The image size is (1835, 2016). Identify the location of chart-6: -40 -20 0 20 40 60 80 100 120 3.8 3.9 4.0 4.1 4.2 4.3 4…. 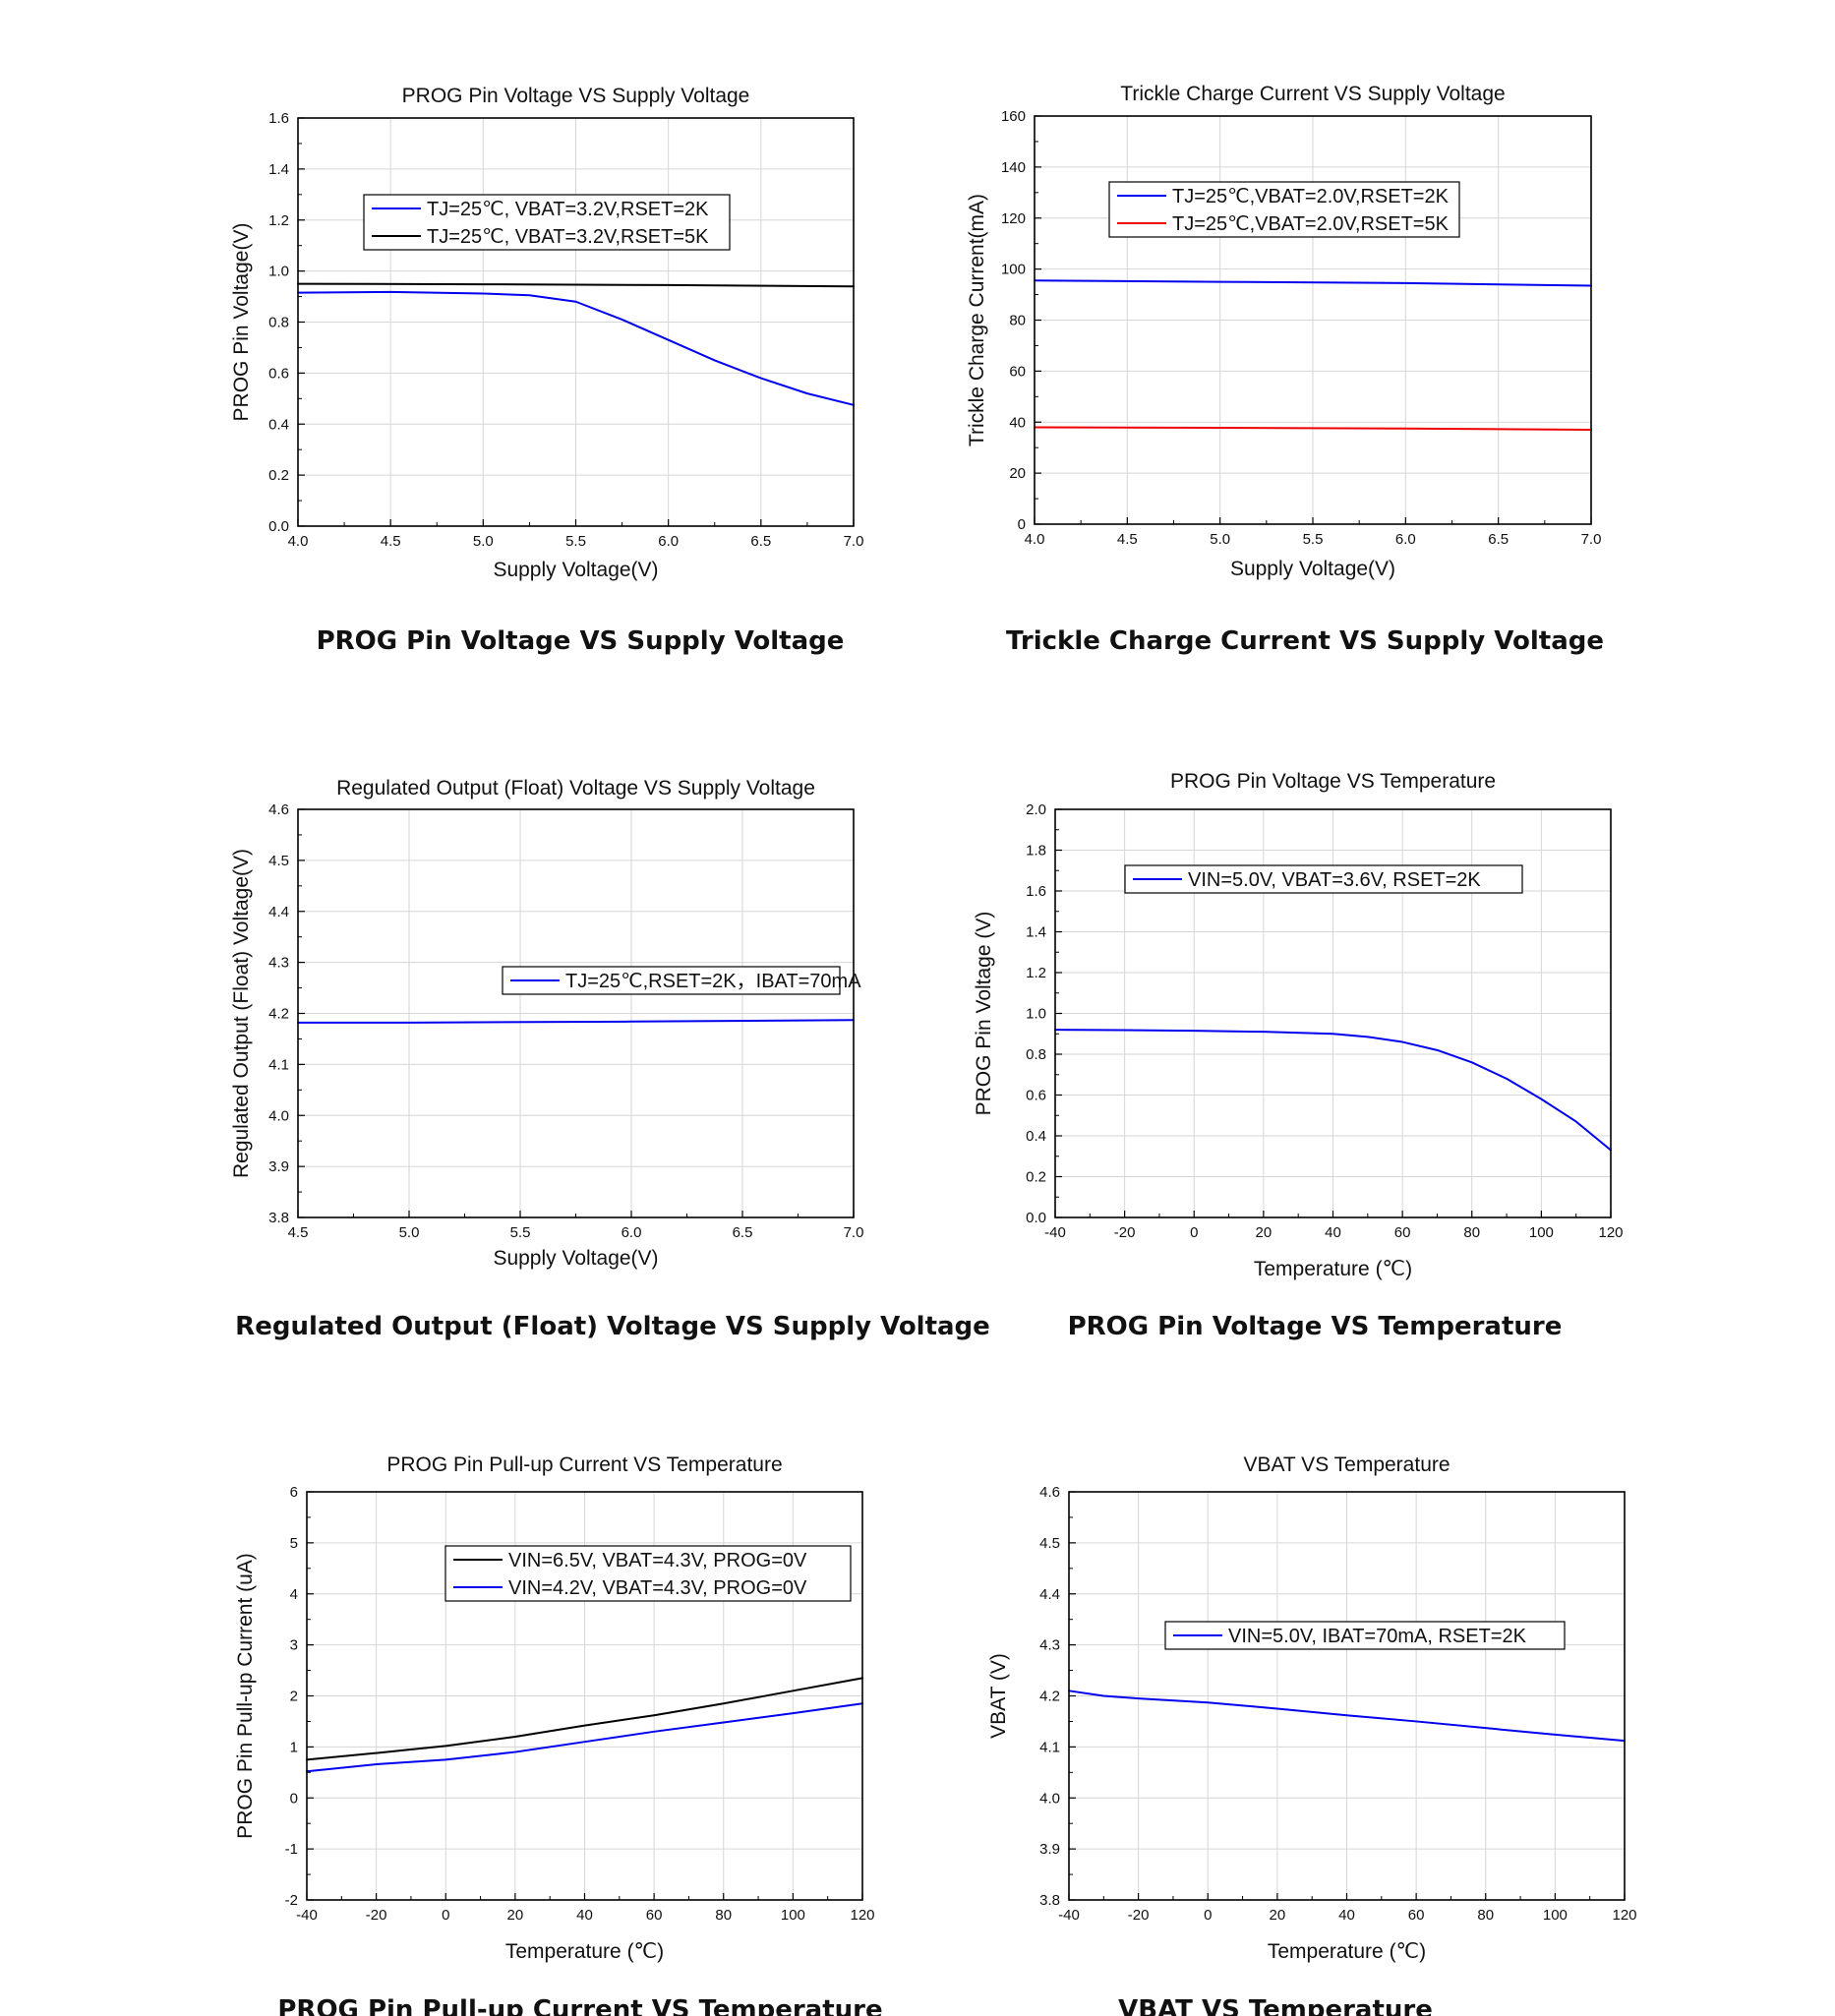
(1312, 1734).